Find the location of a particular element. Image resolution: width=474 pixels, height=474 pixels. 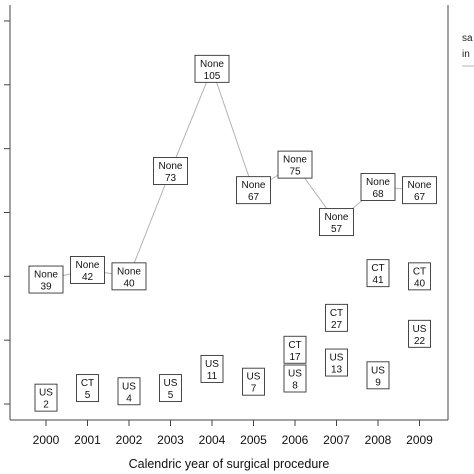

x-tick-label: 2007 is located at coordinates (336, 440).